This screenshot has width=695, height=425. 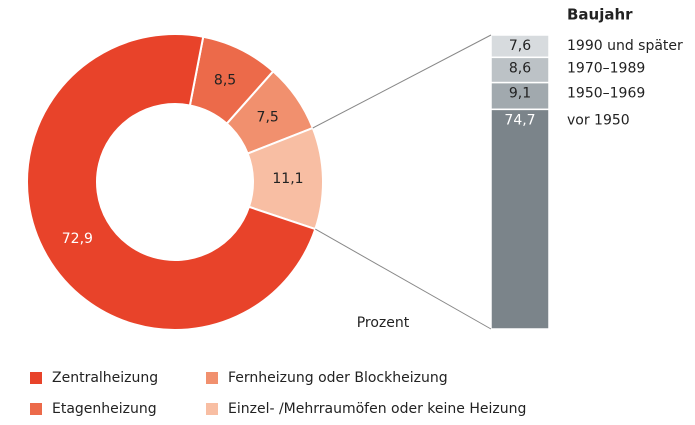 What do you see at coordinates (598, 120) in the screenshot?
I see `category-label: vor 1950` at bounding box center [598, 120].